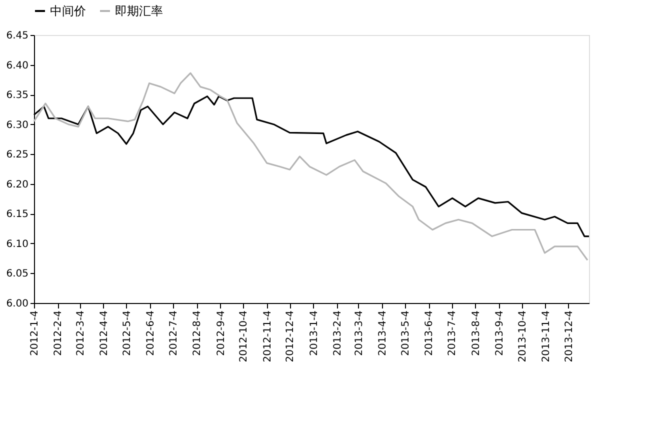 Image resolution: width=648 pixels, height=429 pixels. Describe the element at coordinates (314, 333) in the screenshot. I see `x-tick-label: 2013-1-4` at that location.